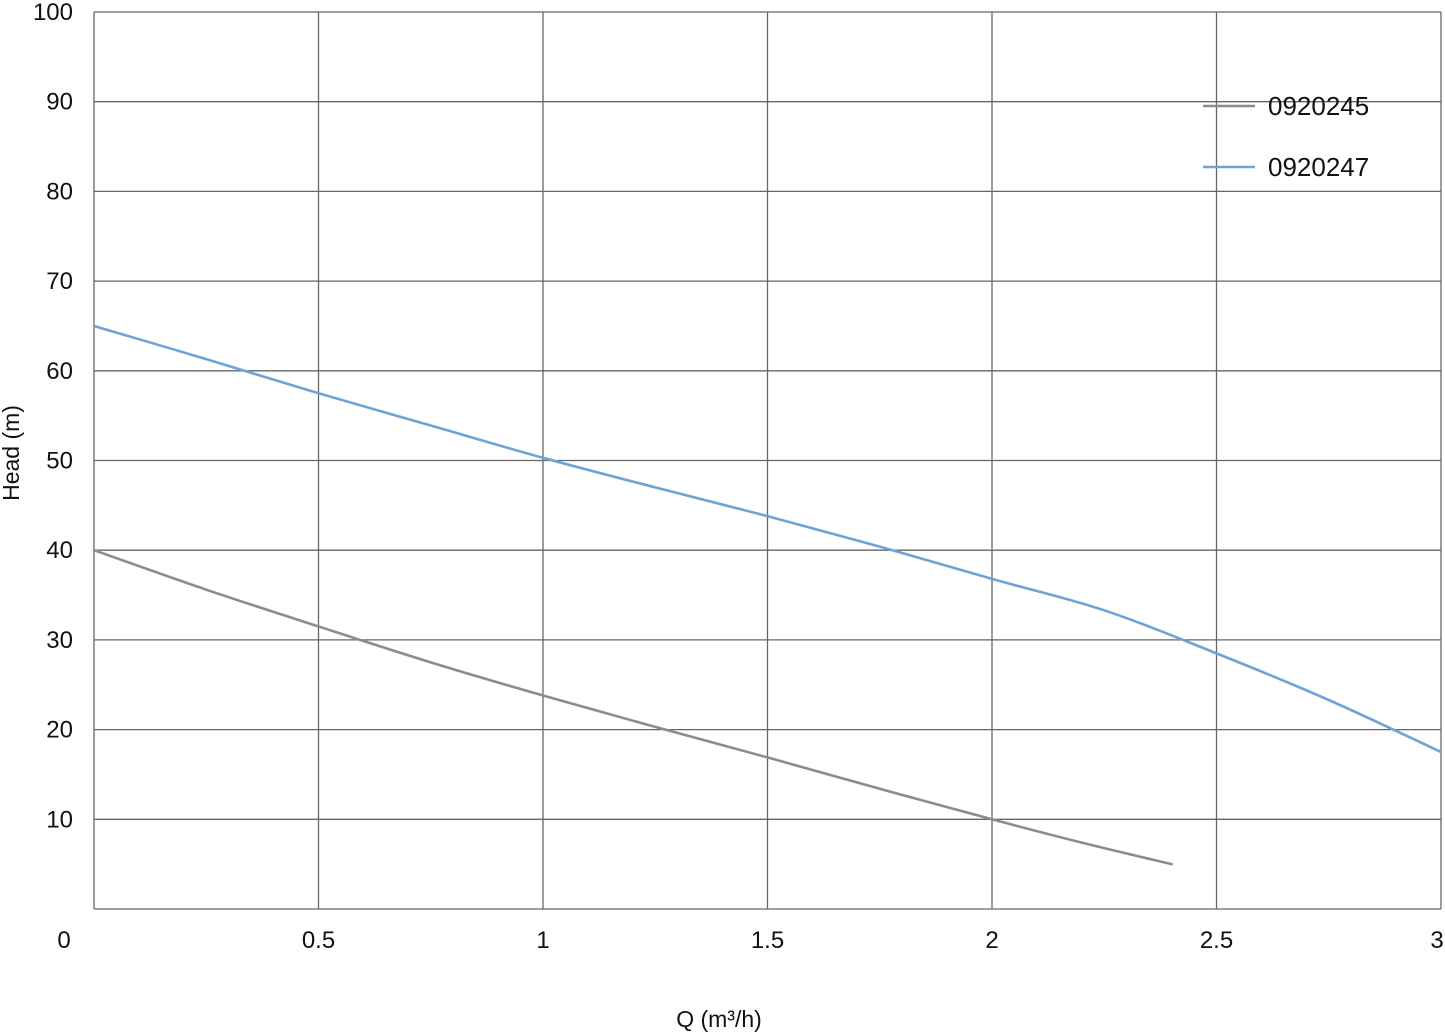 This screenshot has width=1445, height=1034. I want to click on y-tick-label: 40, so click(59, 550).